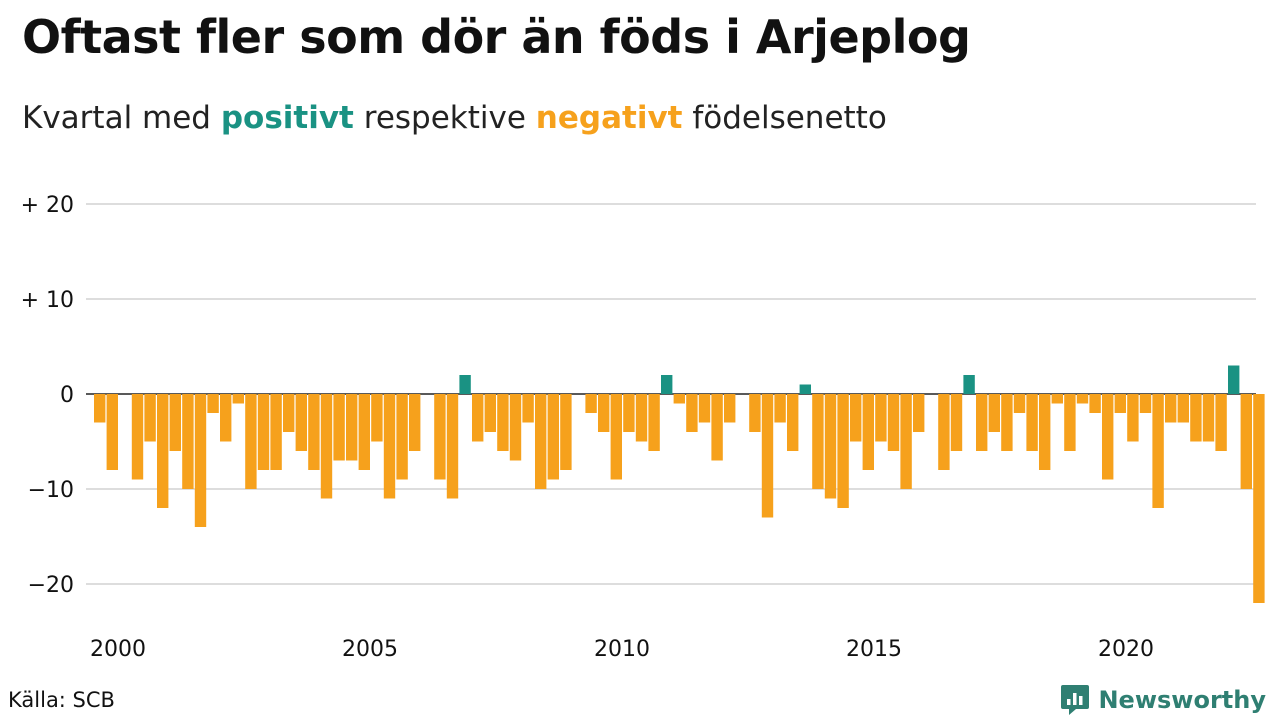  I want to click on y-tick-label: 0, so click(67, 395).